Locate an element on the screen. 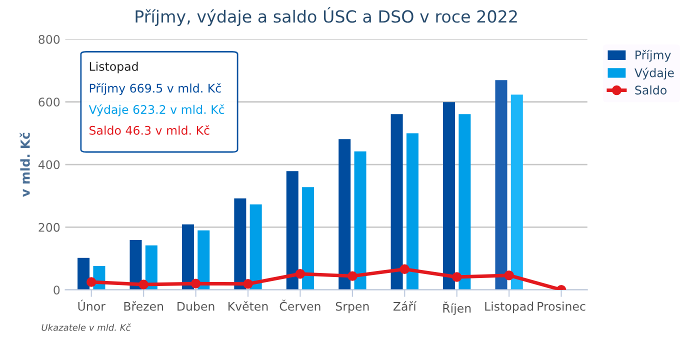  x-tick-label: Září is located at coordinates (405, 306).